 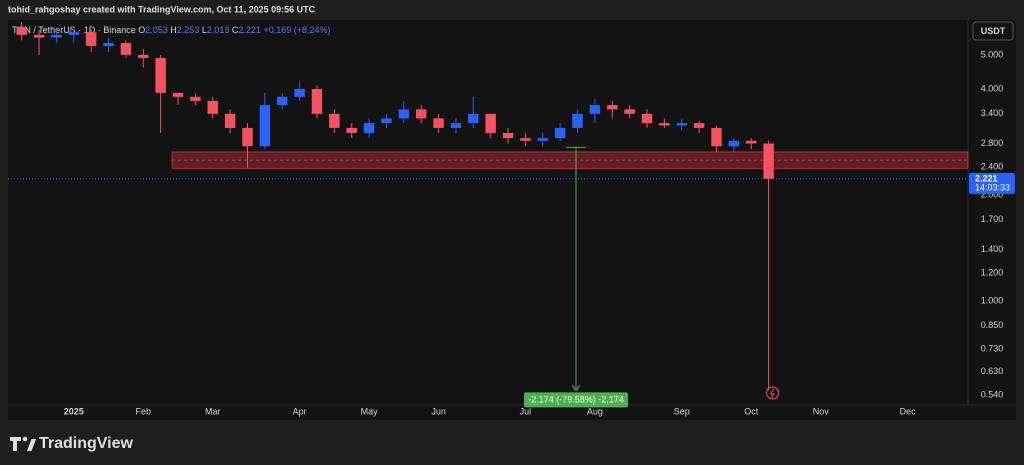 I want to click on y-tick-label: 4.000, so click(x=992, y=88).